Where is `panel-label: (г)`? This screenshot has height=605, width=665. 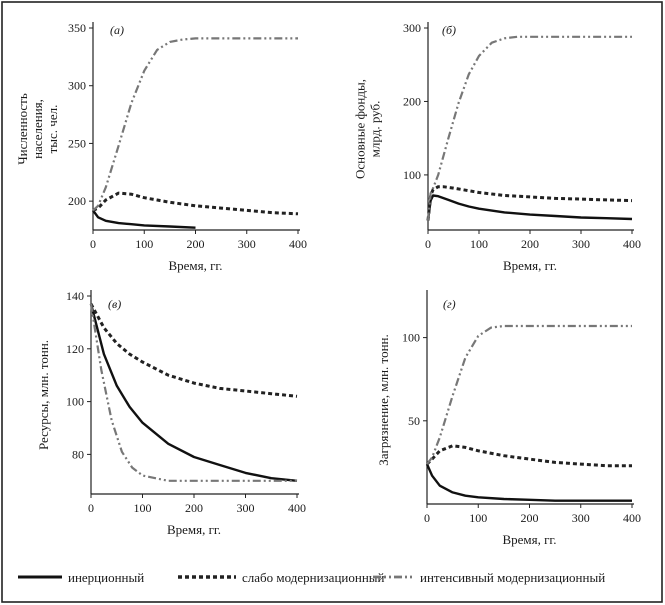
panel-label: (г) is located at coordinates (449, 304).